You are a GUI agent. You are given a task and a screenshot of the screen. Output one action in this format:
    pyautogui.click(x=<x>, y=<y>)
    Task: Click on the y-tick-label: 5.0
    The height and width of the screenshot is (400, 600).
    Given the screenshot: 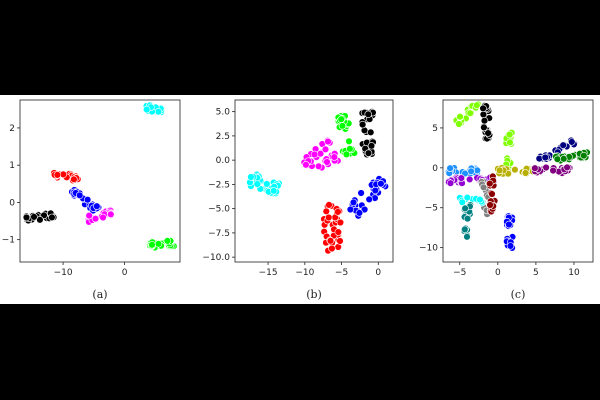 What is the action you would take?
    pyautogui.click(x=223, y=113)
    